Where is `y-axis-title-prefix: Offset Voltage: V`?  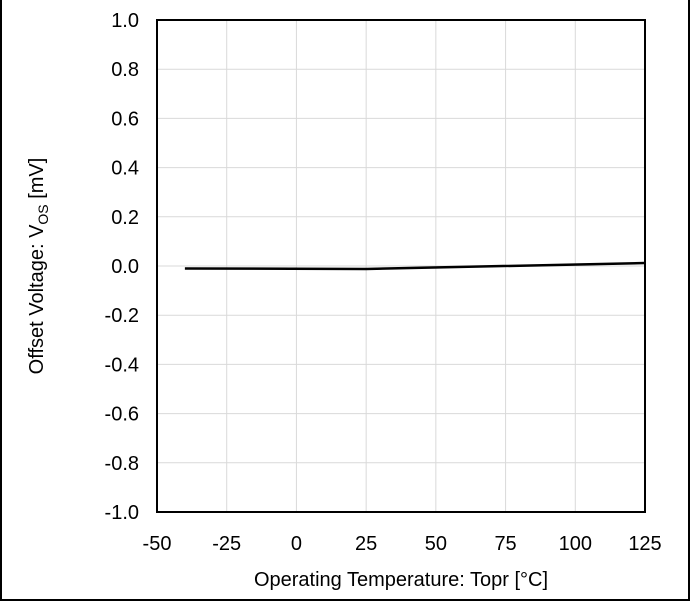
y-axis-title-prefix: Offset Voltage: V is located at coordinates (37, 299).